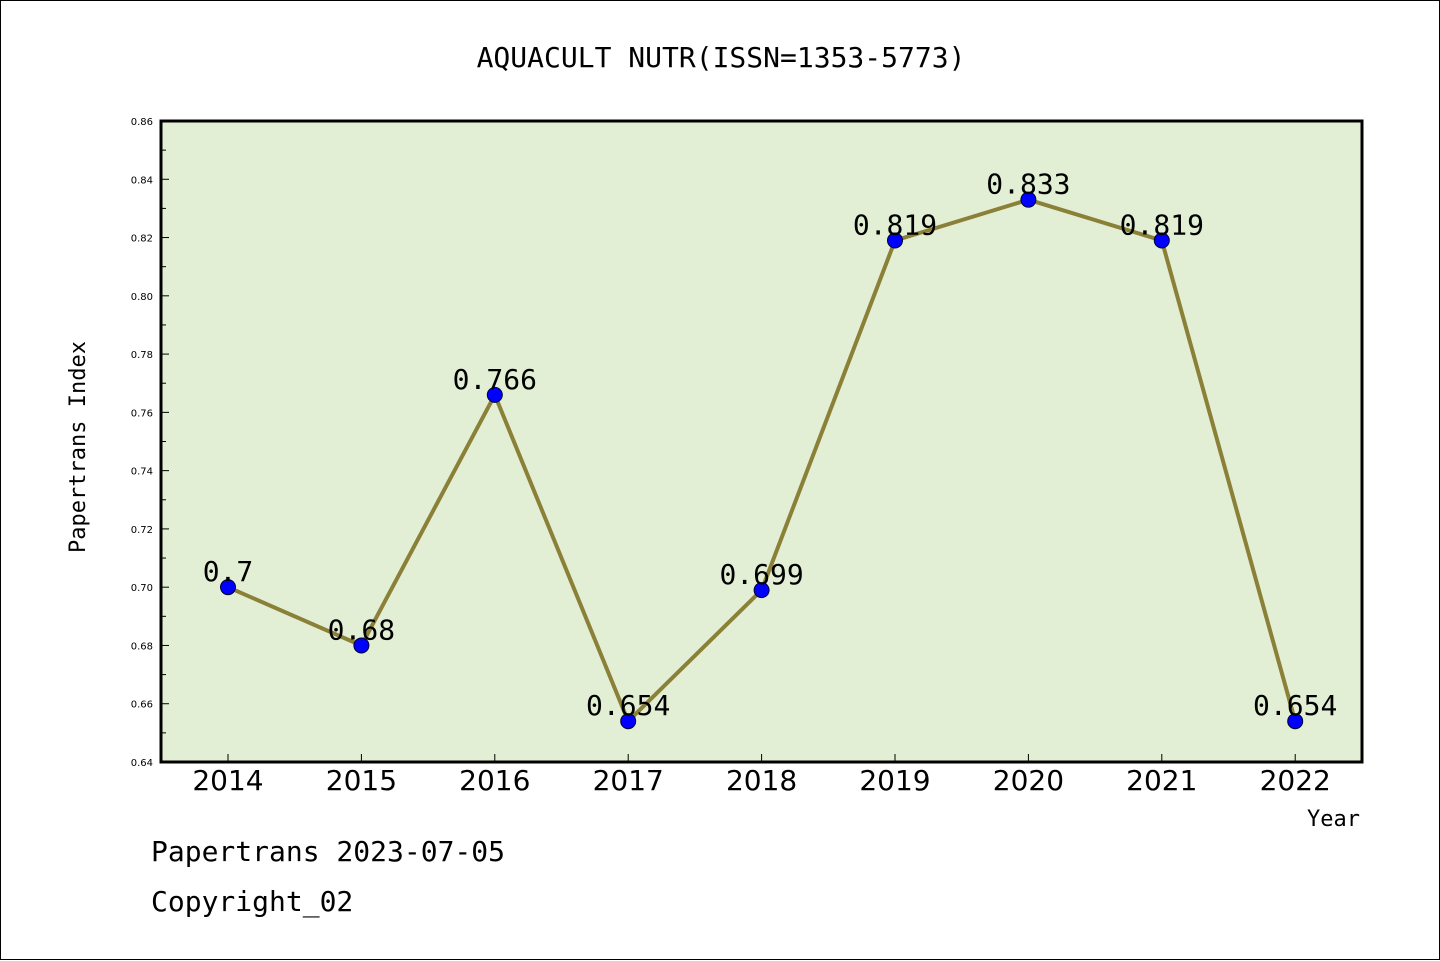 The height and width of the screenshot is (961, 1440). What do you see at coordinates (228, 571) in the screenshot?
I see `data-label: 0.7` at bounding box center [228, 571].